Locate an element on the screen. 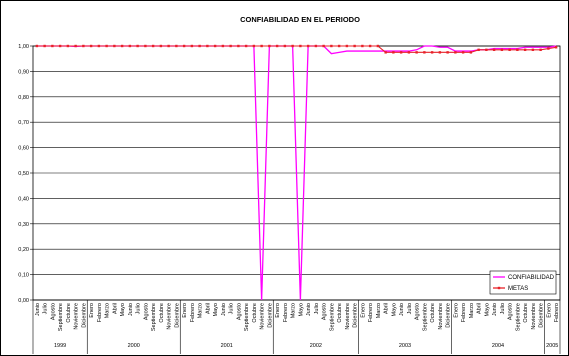  y-tick-label: 0,20 is located at coordinates (23, 250).